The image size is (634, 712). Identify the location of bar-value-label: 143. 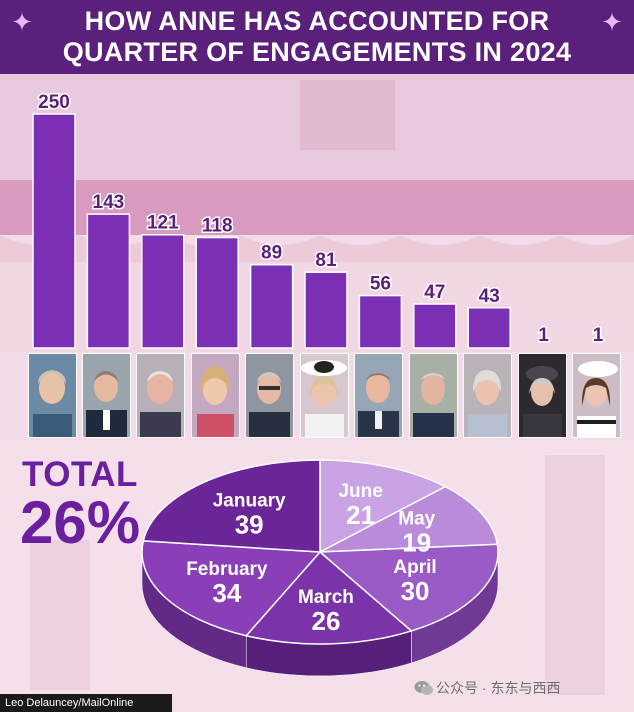
(109, 202).